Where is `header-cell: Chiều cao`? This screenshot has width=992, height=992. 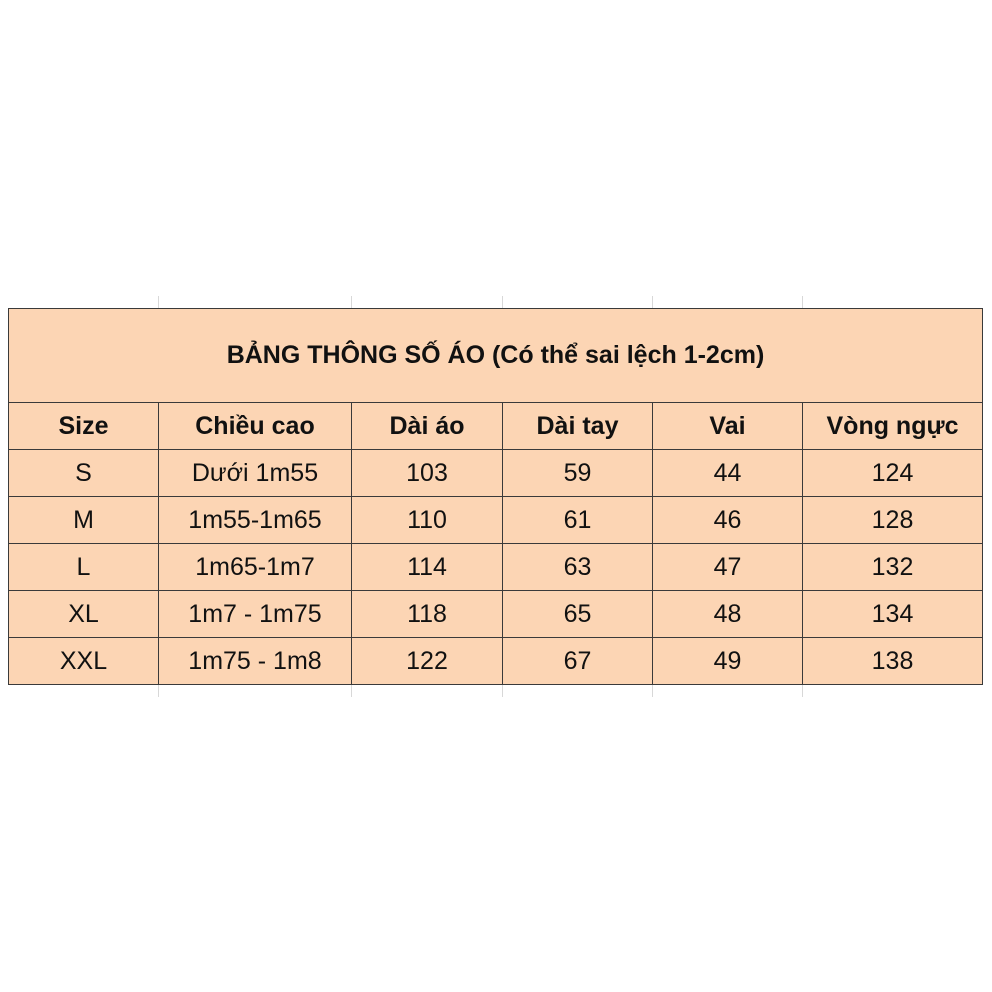
header-cell: Chiều cao is located at coordinates (255, 426).